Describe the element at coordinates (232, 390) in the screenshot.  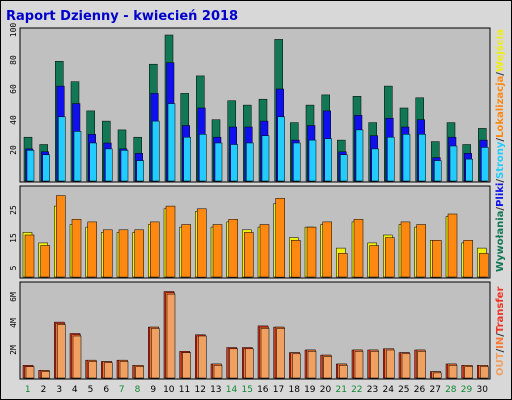
I see `x-tick-label-day-14: 14` at that location.